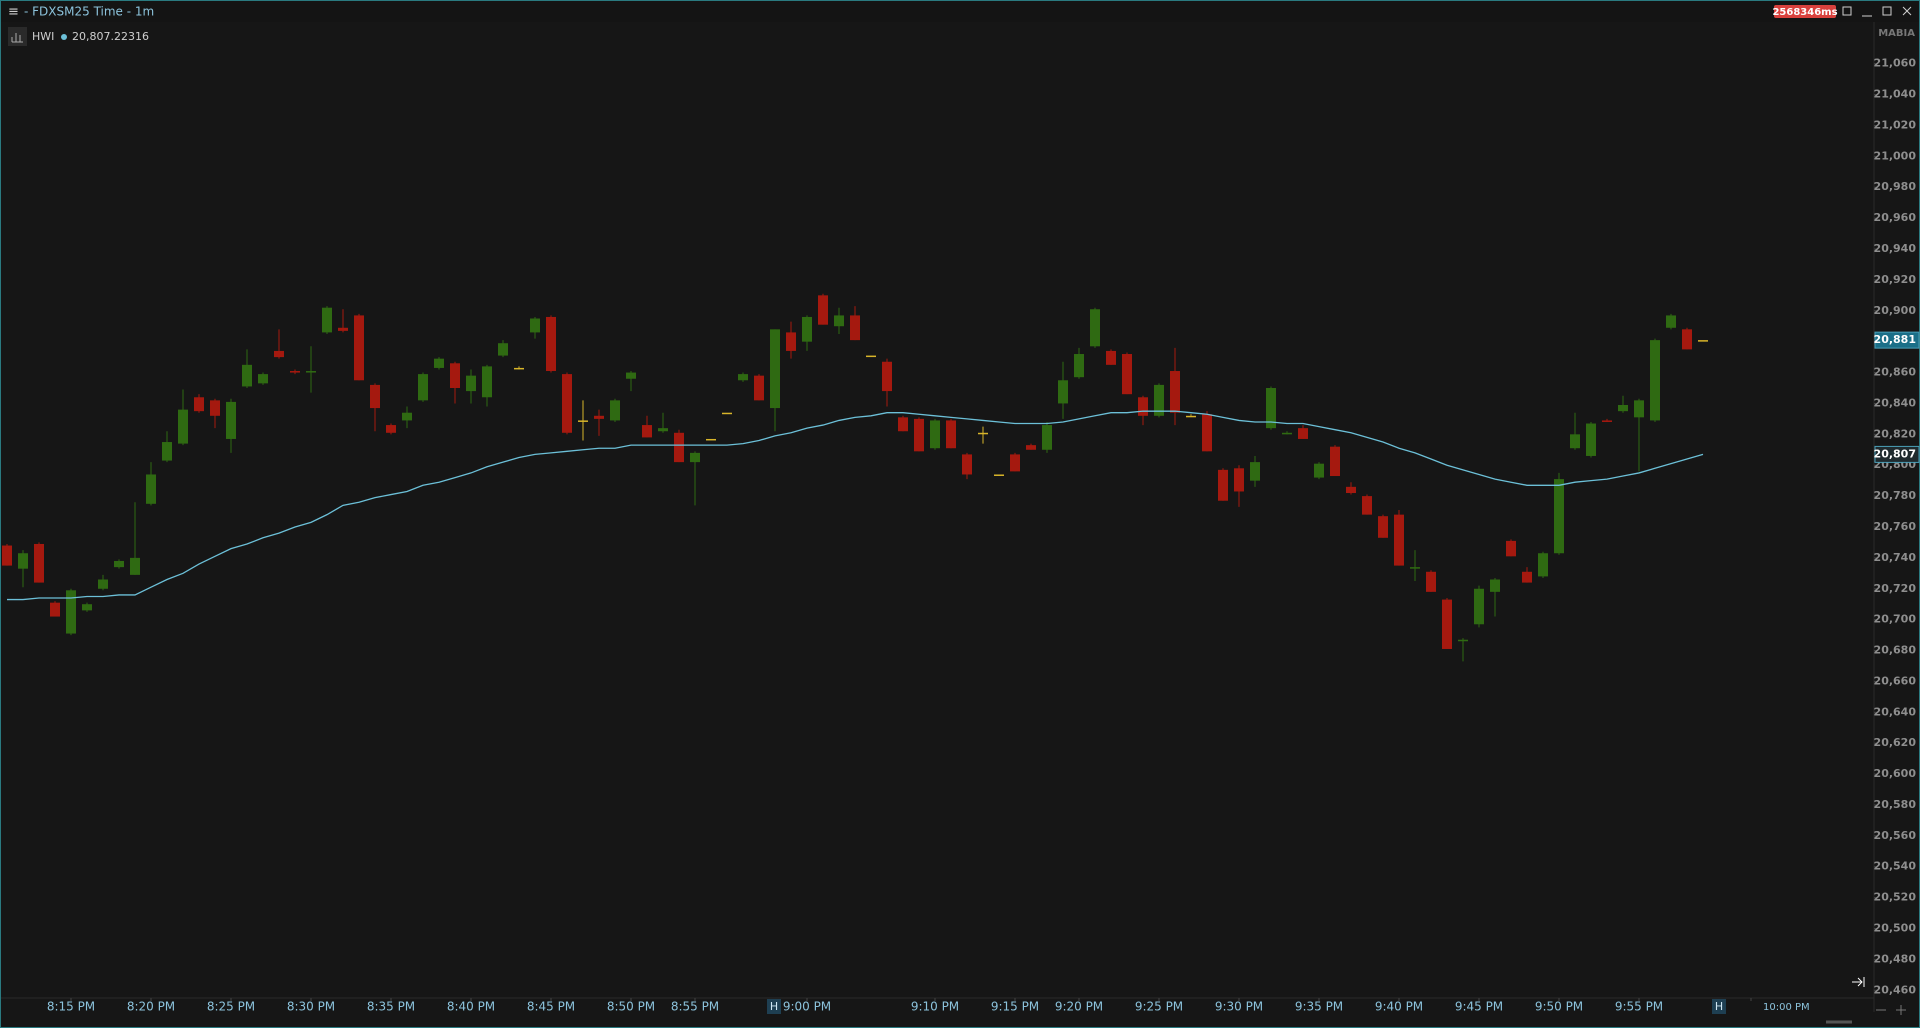 The image size is (1920, 1028). I want to click on x-tick-label: 9:45 PM, so click(1479, 1007).